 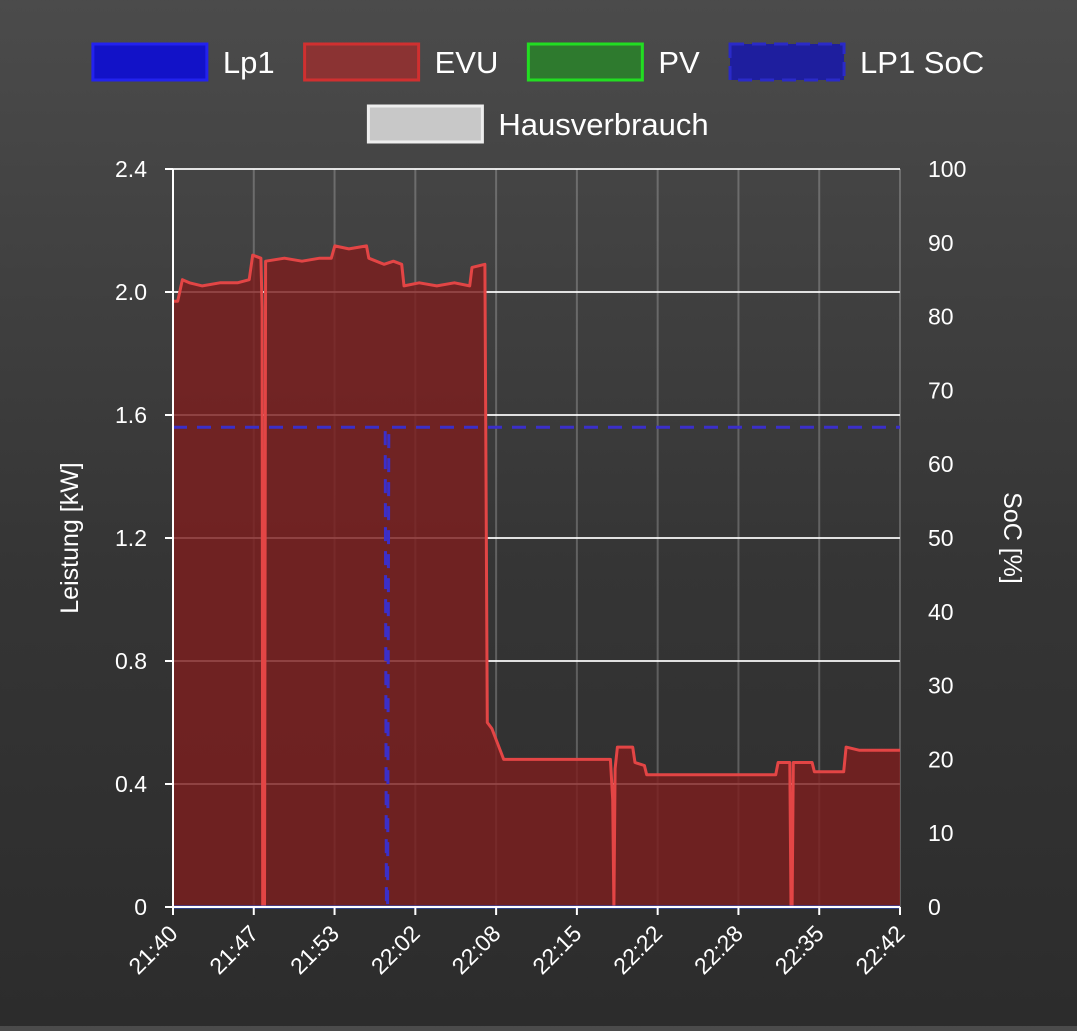 What do you see at coordinates (603, 124) in the screenshot?
I see `legend-label-hausverbrauch: Hausverbrauch` at bounding box center [603, 124].